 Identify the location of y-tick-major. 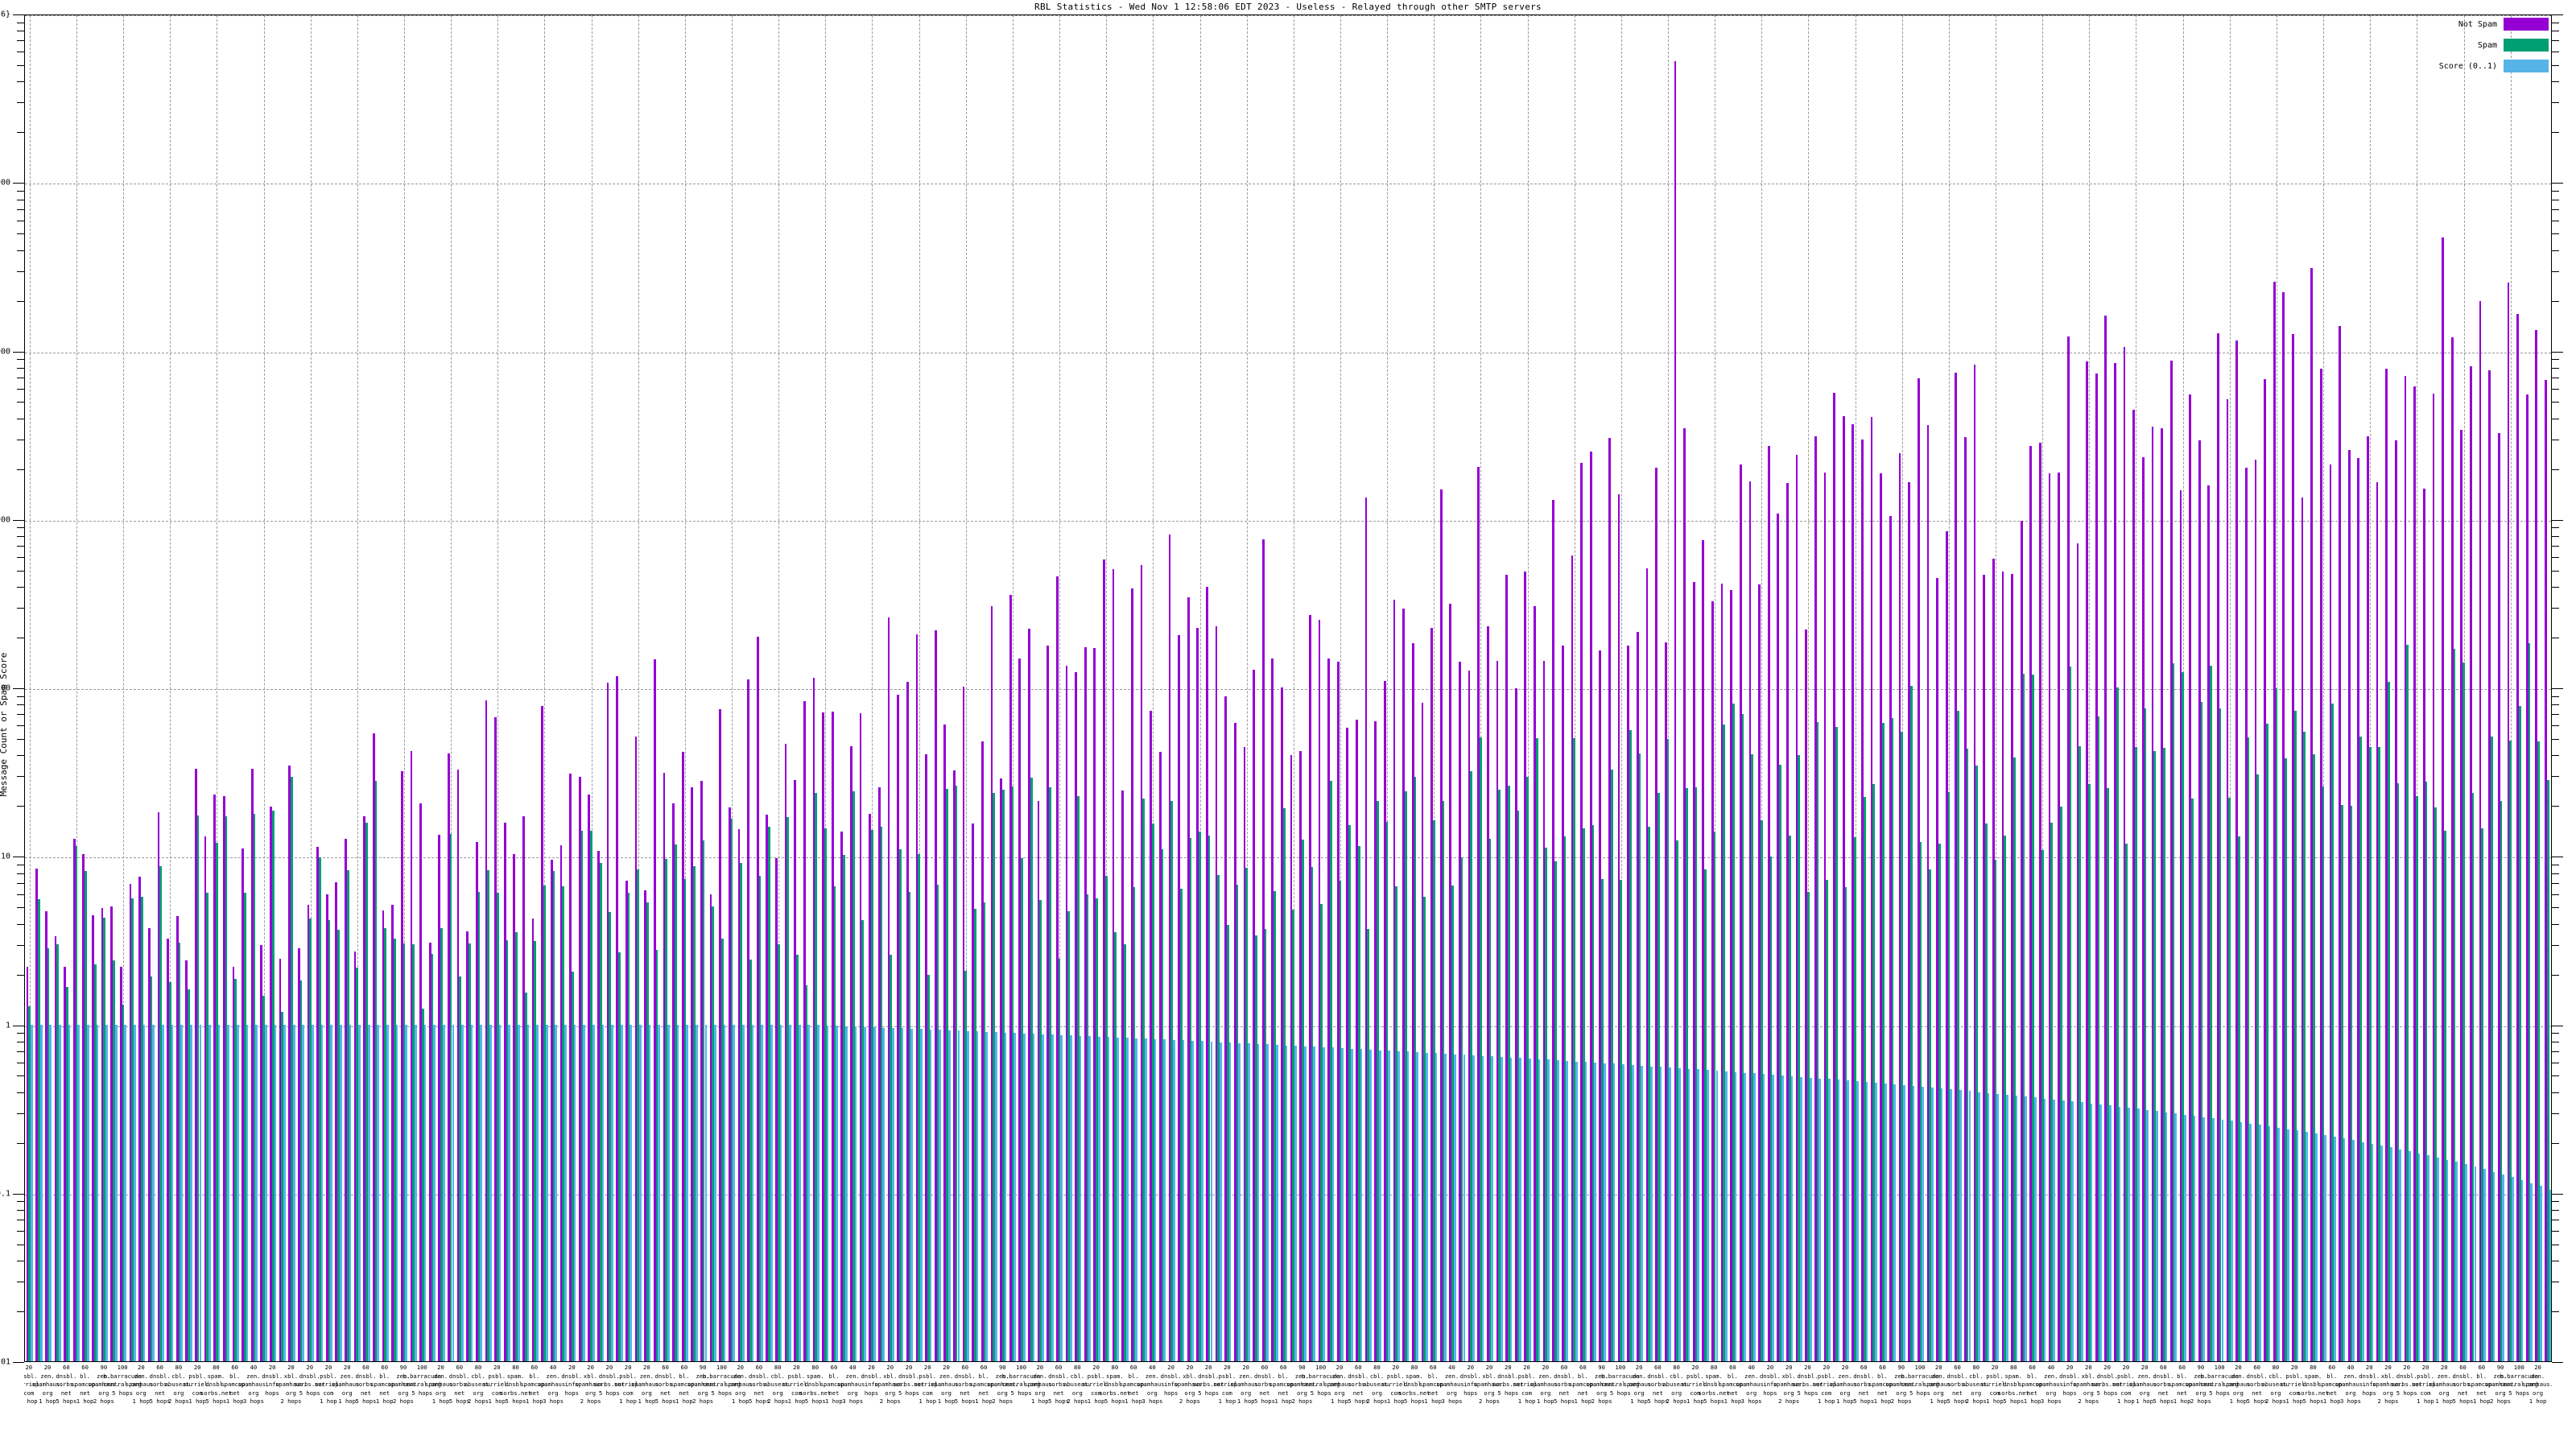
(18, 183).